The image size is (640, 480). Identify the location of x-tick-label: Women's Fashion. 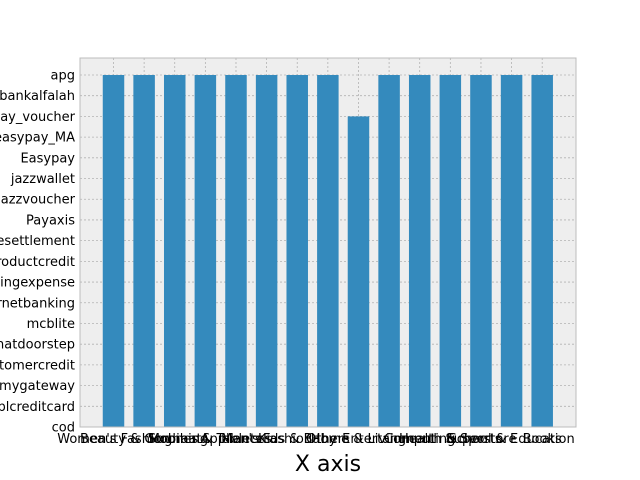
(113, 439).